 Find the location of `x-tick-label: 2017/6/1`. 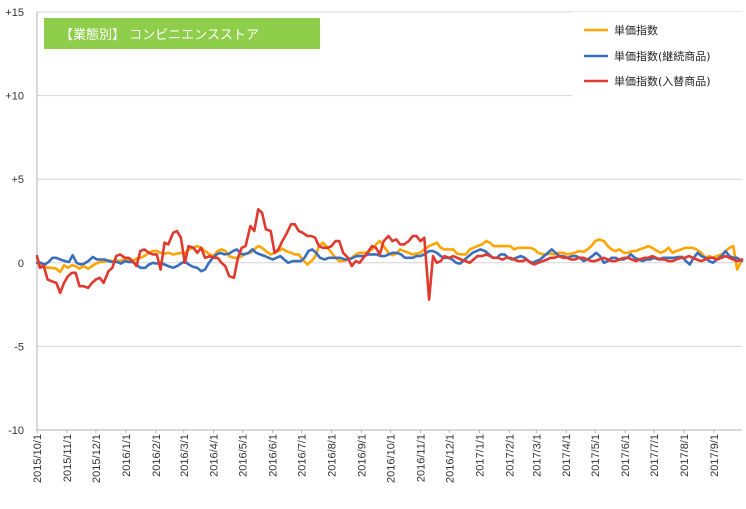

x-tick-label: 2017/6/1 is located at coordinates (626, 455).